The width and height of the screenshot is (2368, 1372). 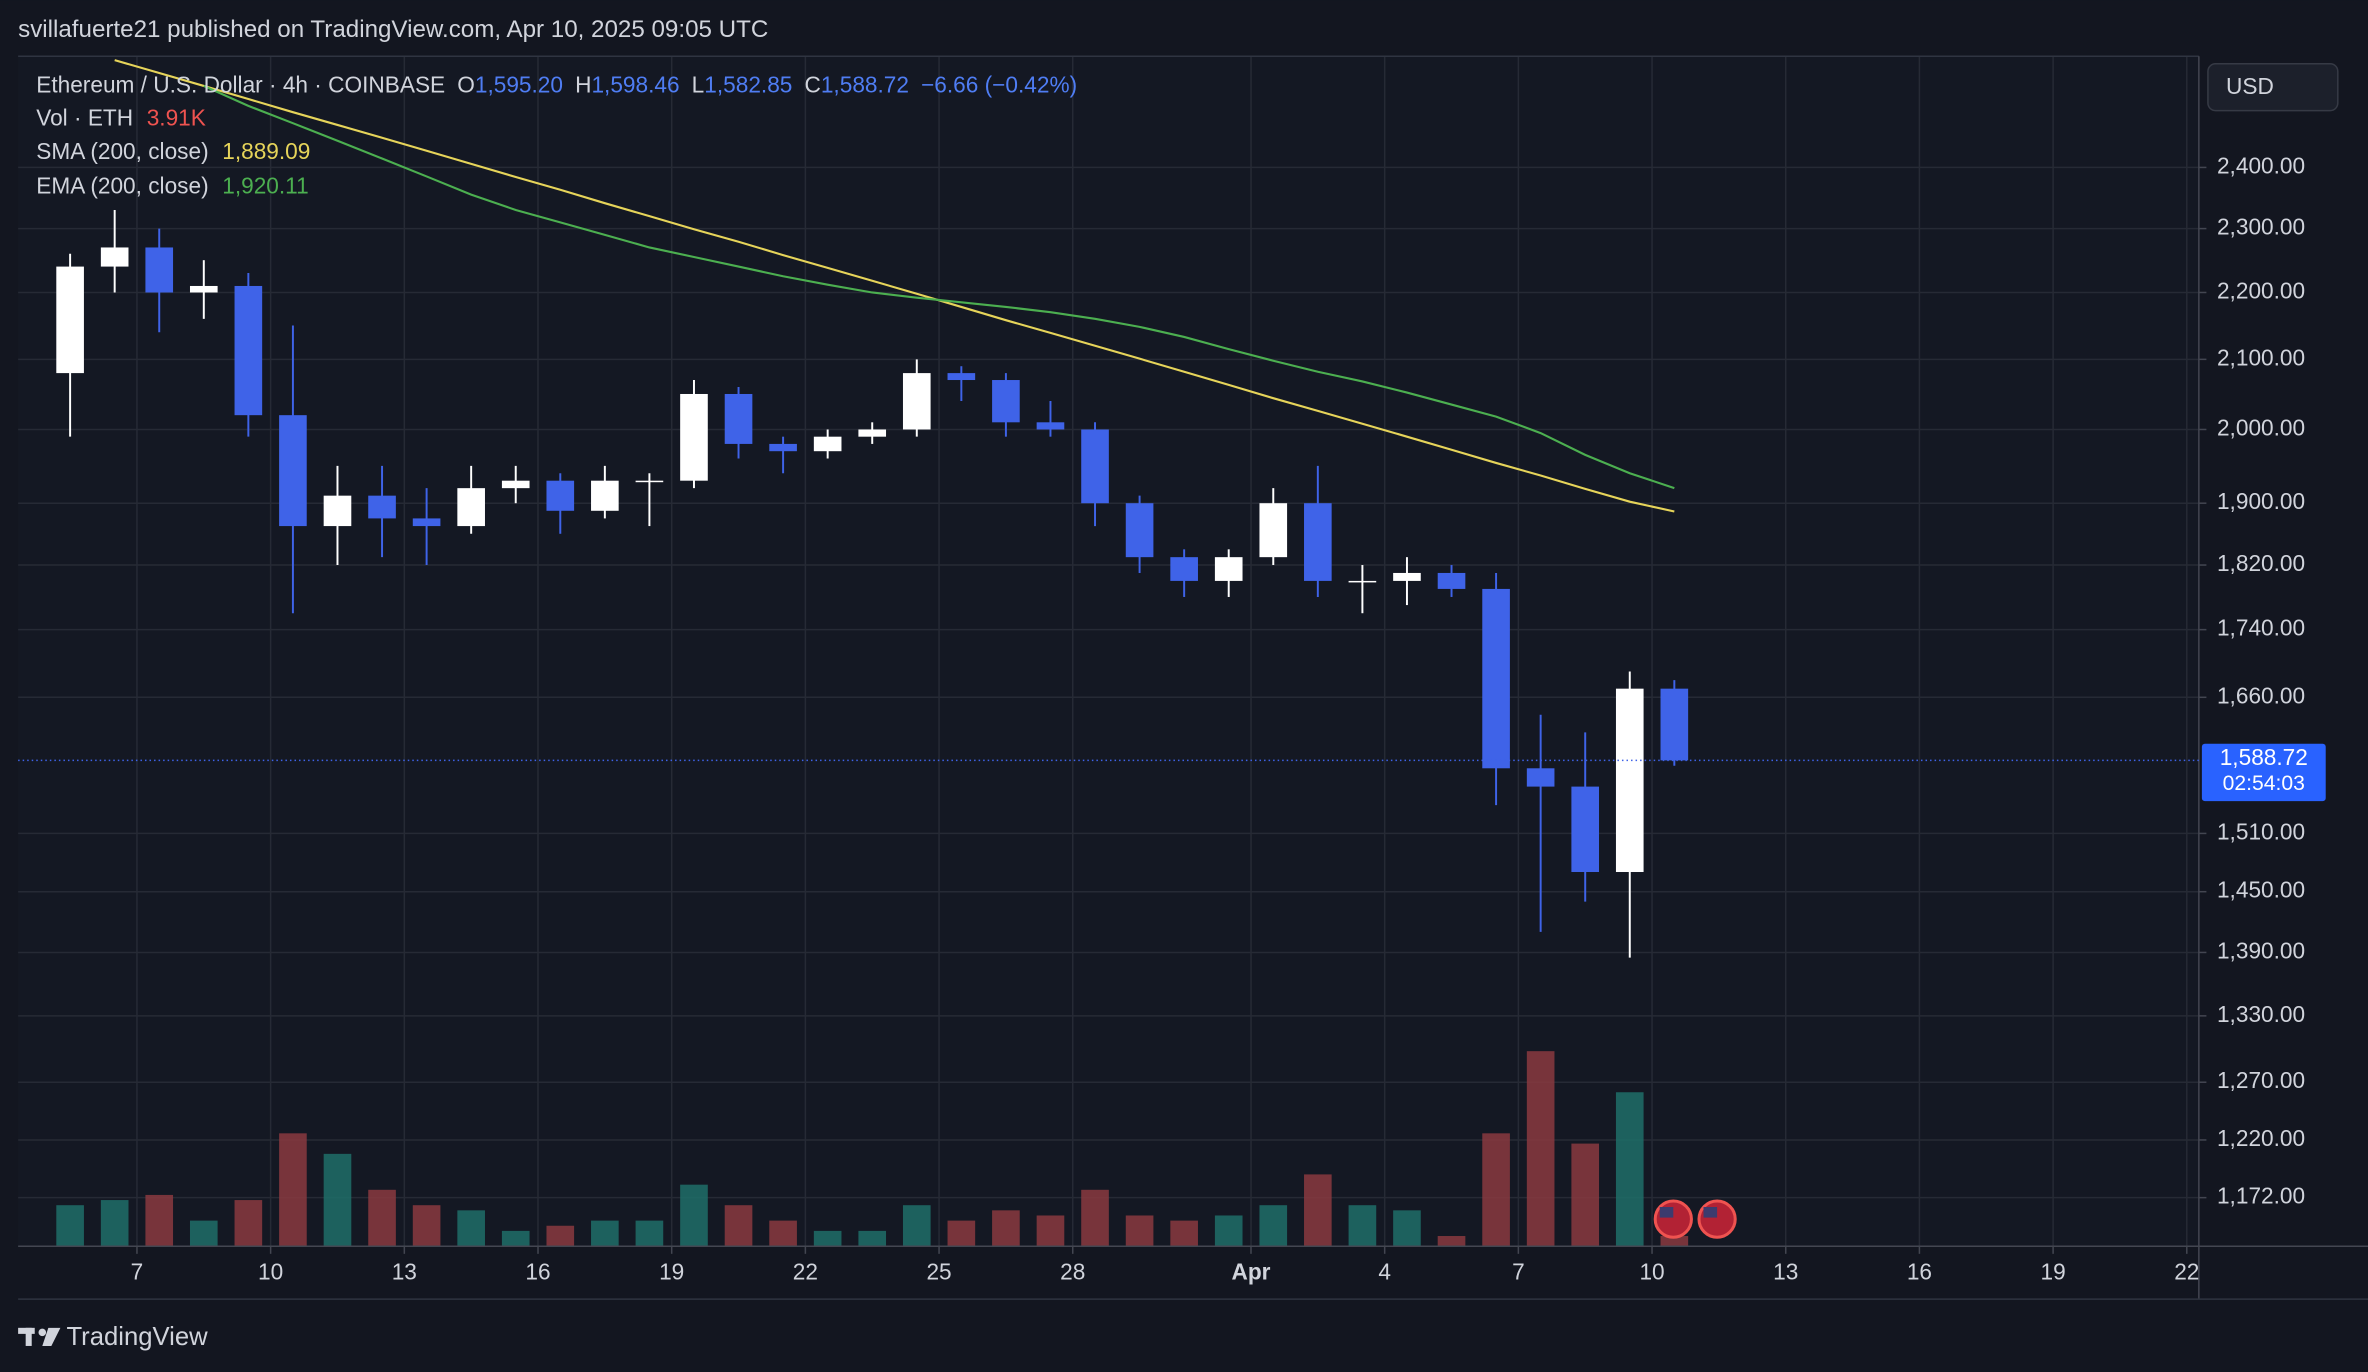 What do you see at coordinates (270, 1271) in the screenshot?
I see `x-tick-label: 10` at bounding box center [270, 1271].